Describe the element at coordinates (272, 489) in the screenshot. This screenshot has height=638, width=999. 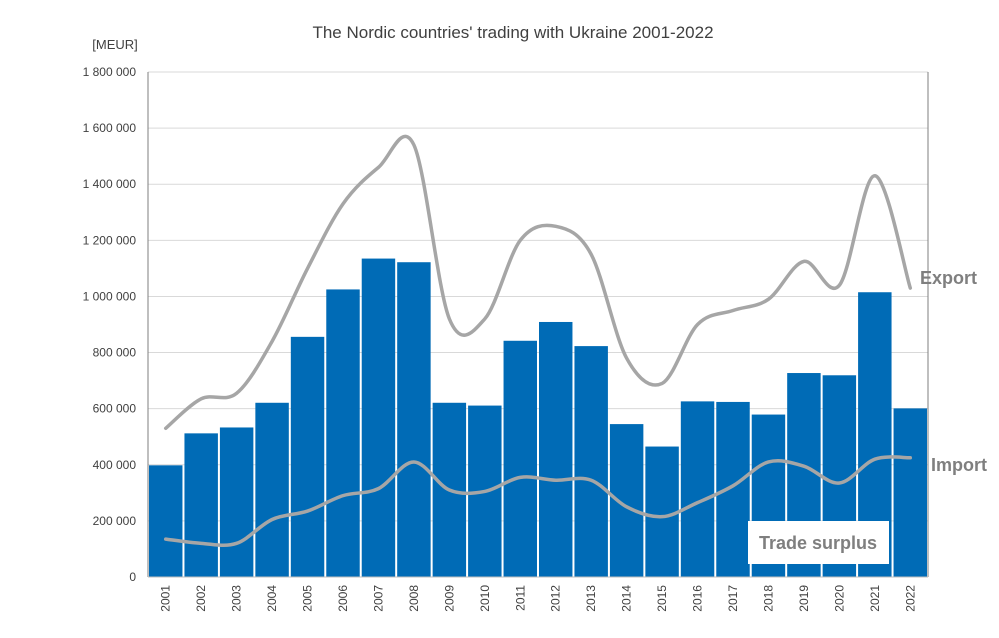
I see `bar-trade-surplus-2004` at that location.